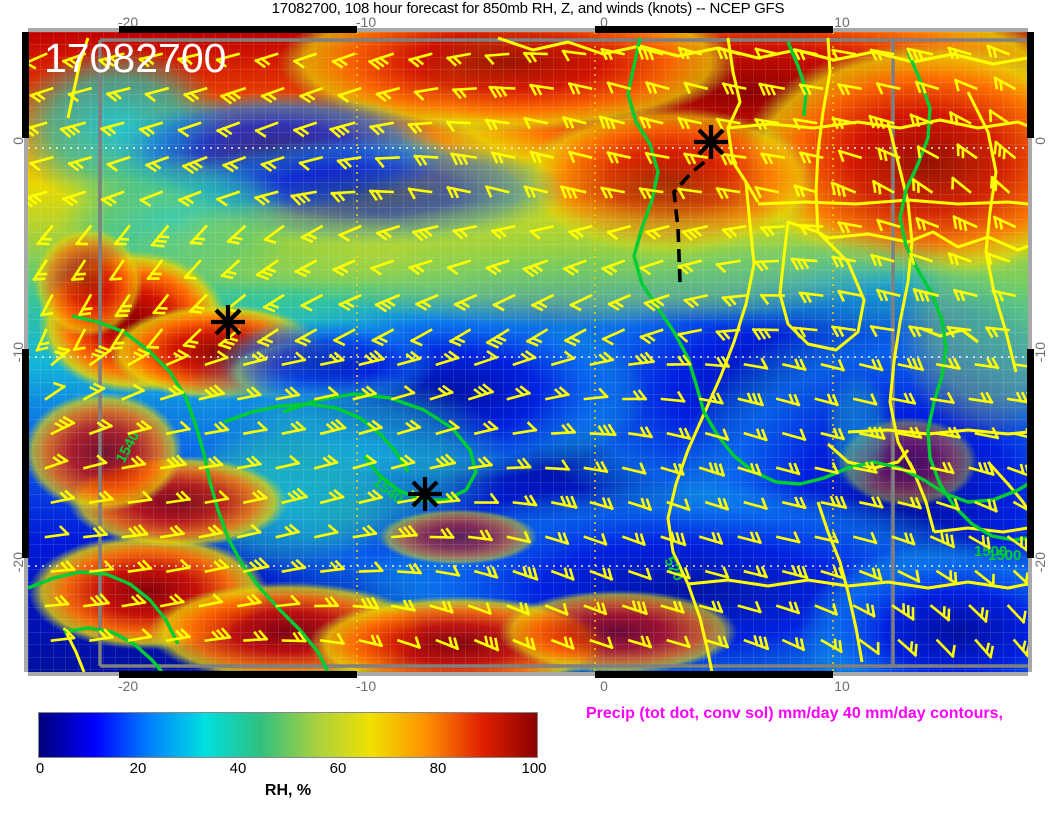 Image resolution: width=1056 pixels, height=816 pixels. What do you see at coordinates (842, 686) in the screenshot?
I see `x-tick-bottom-3: 10` at bounding box center [842, 686].